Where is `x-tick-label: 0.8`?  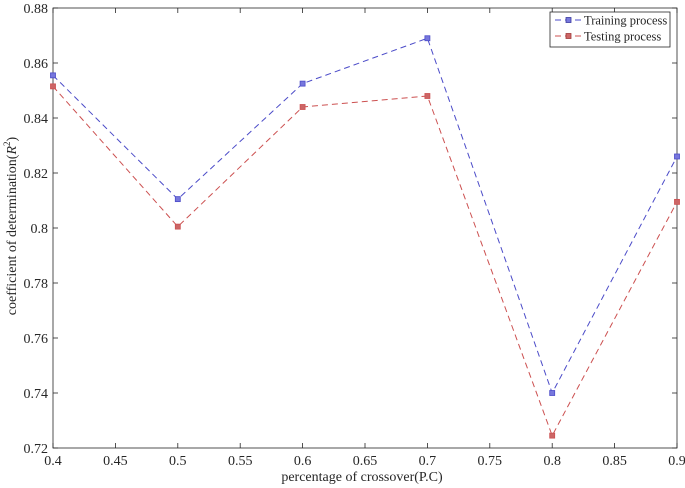
x-tick-label: 0.8 is located at coordinates (552, 461).